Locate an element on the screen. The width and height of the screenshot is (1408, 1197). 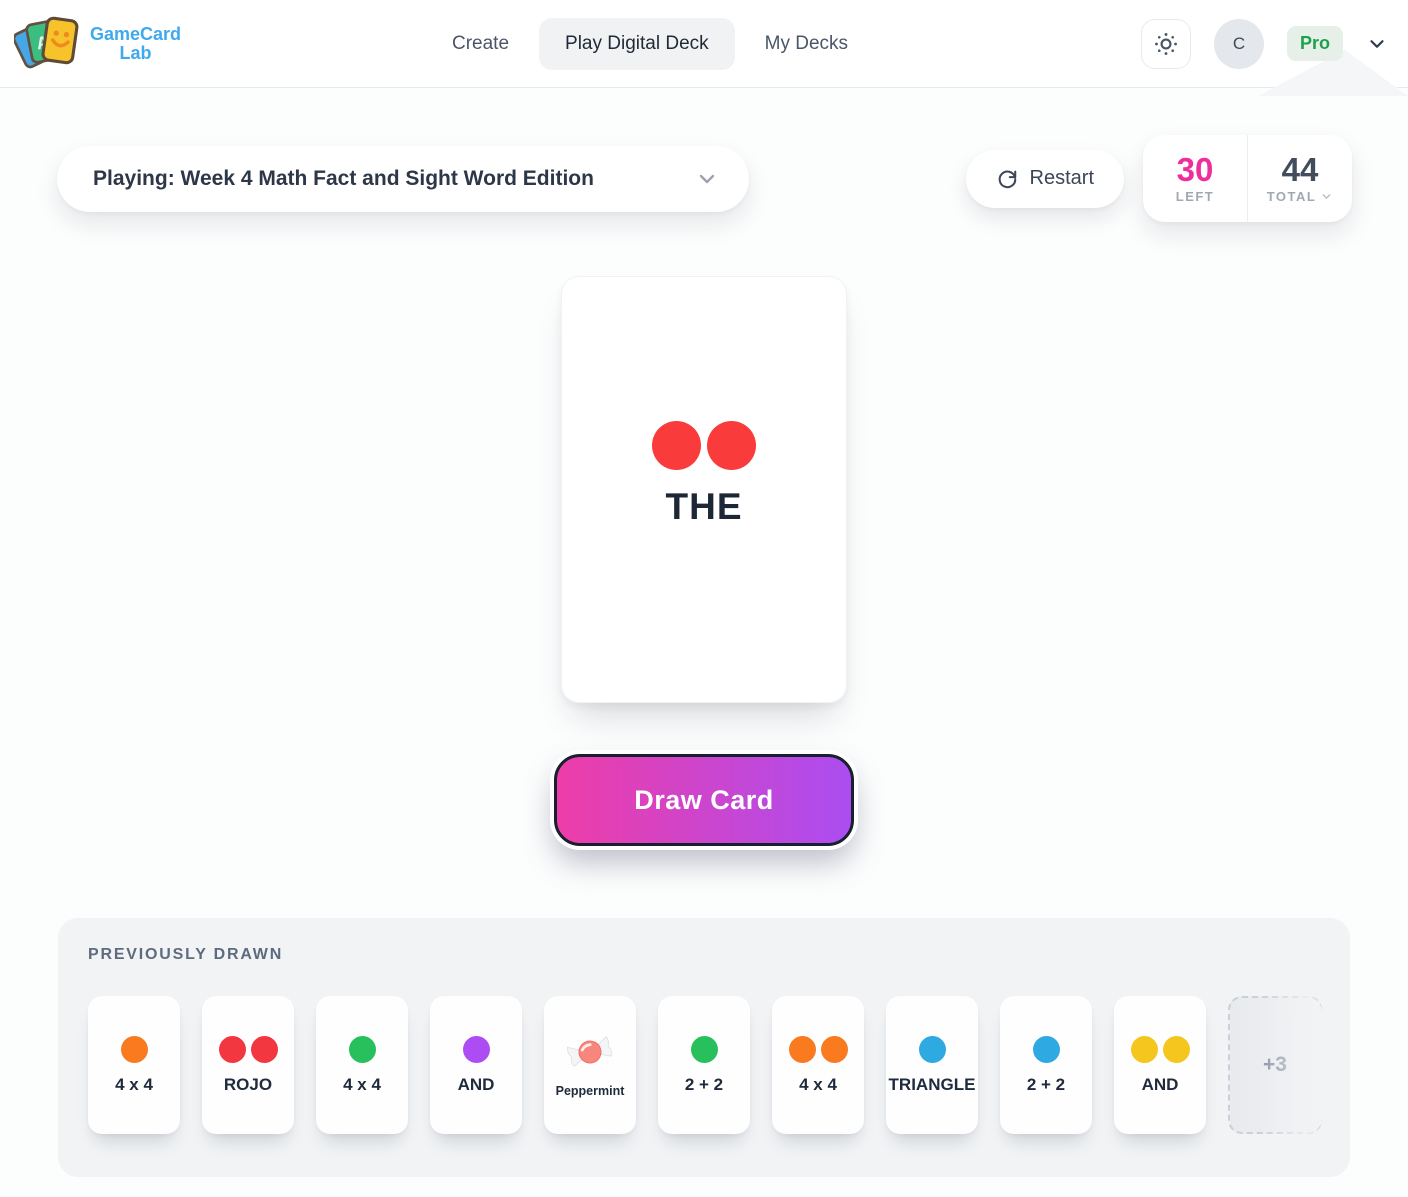
cards-left-label: LEFT is located at coordinates (1195, 196).